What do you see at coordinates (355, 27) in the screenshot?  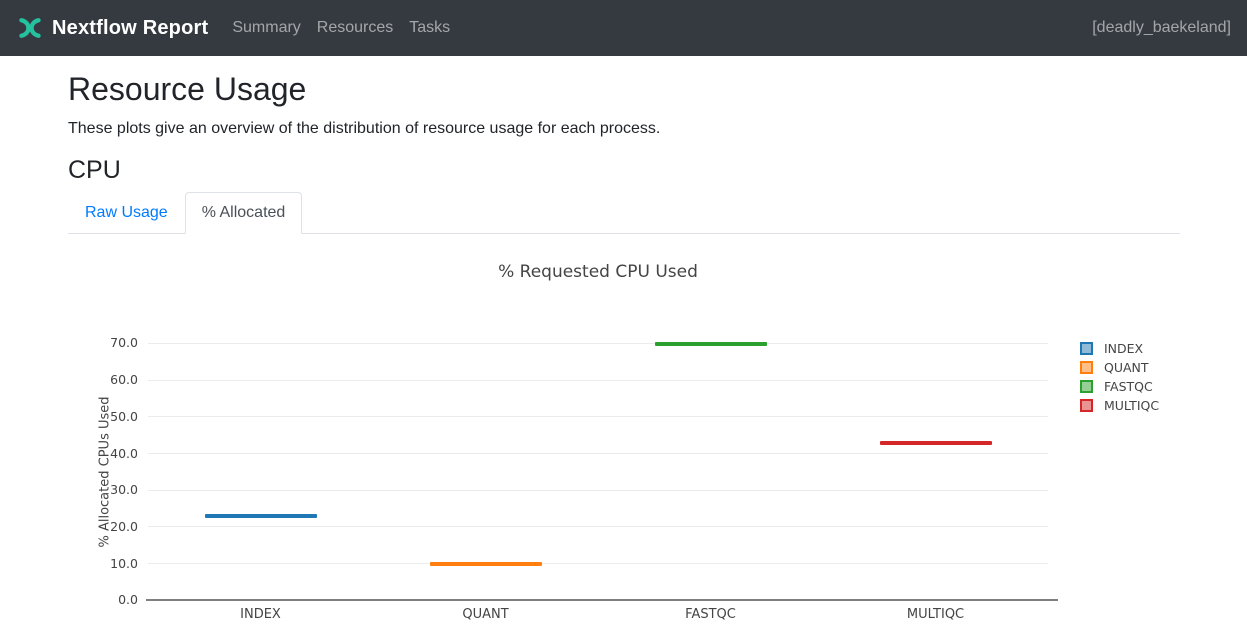 I see `nav-item-resources: Resources` at bounding box center [355, 27].